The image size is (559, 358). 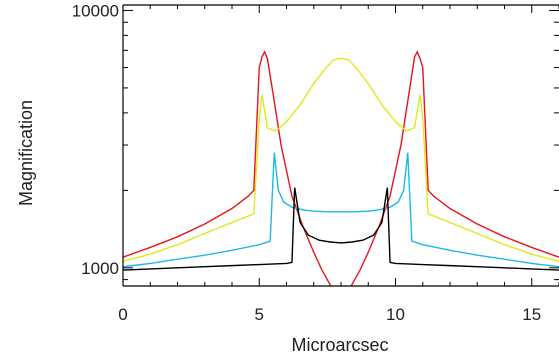 What do you see at coordinates (95, 10) in the screenshot?
I see `y-tick-label: 10000` at bounding box center [95, 10].